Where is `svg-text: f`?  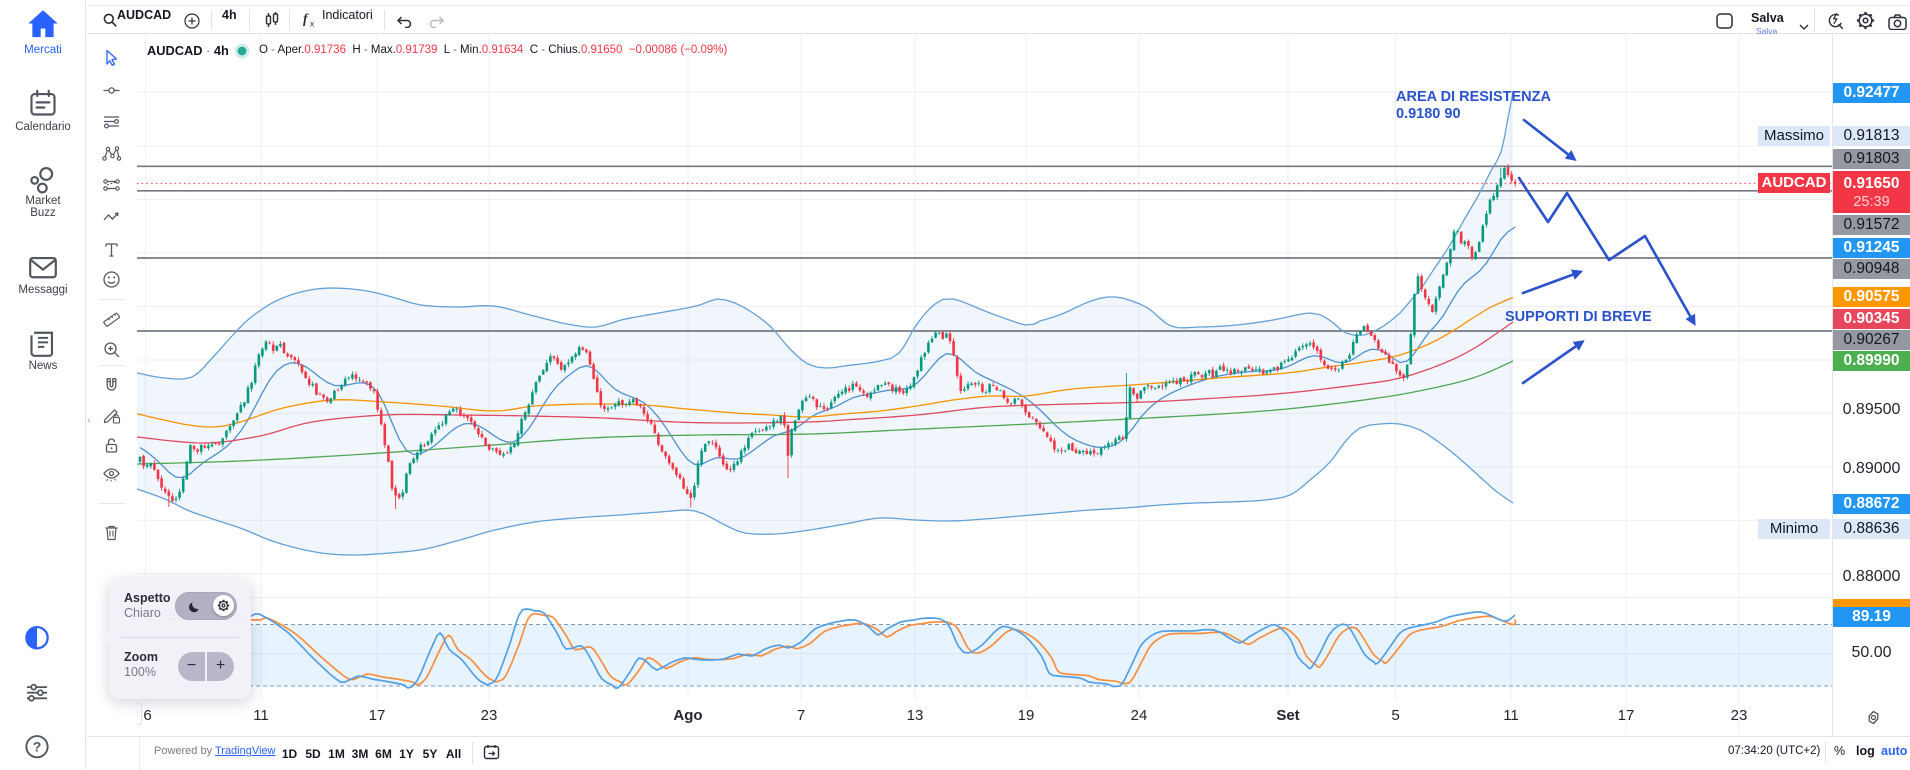
svg-text: f is located at coordinates (306, 18).